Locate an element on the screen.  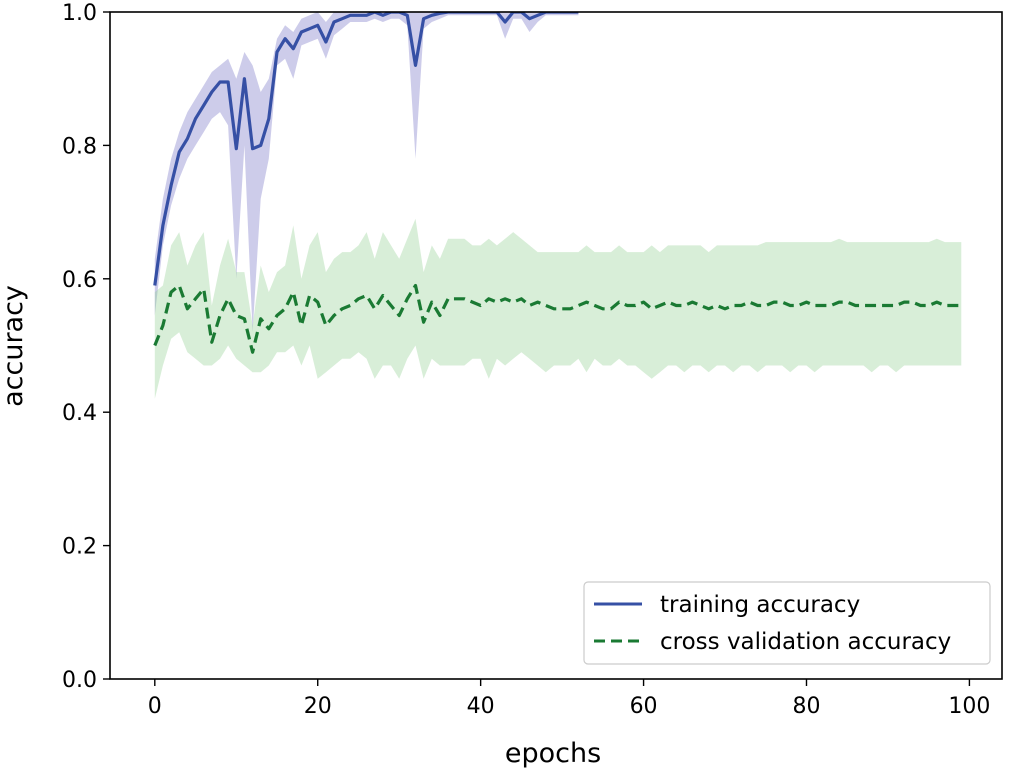
y-tick-label: 0.0 is located at coordinates (79, 680).